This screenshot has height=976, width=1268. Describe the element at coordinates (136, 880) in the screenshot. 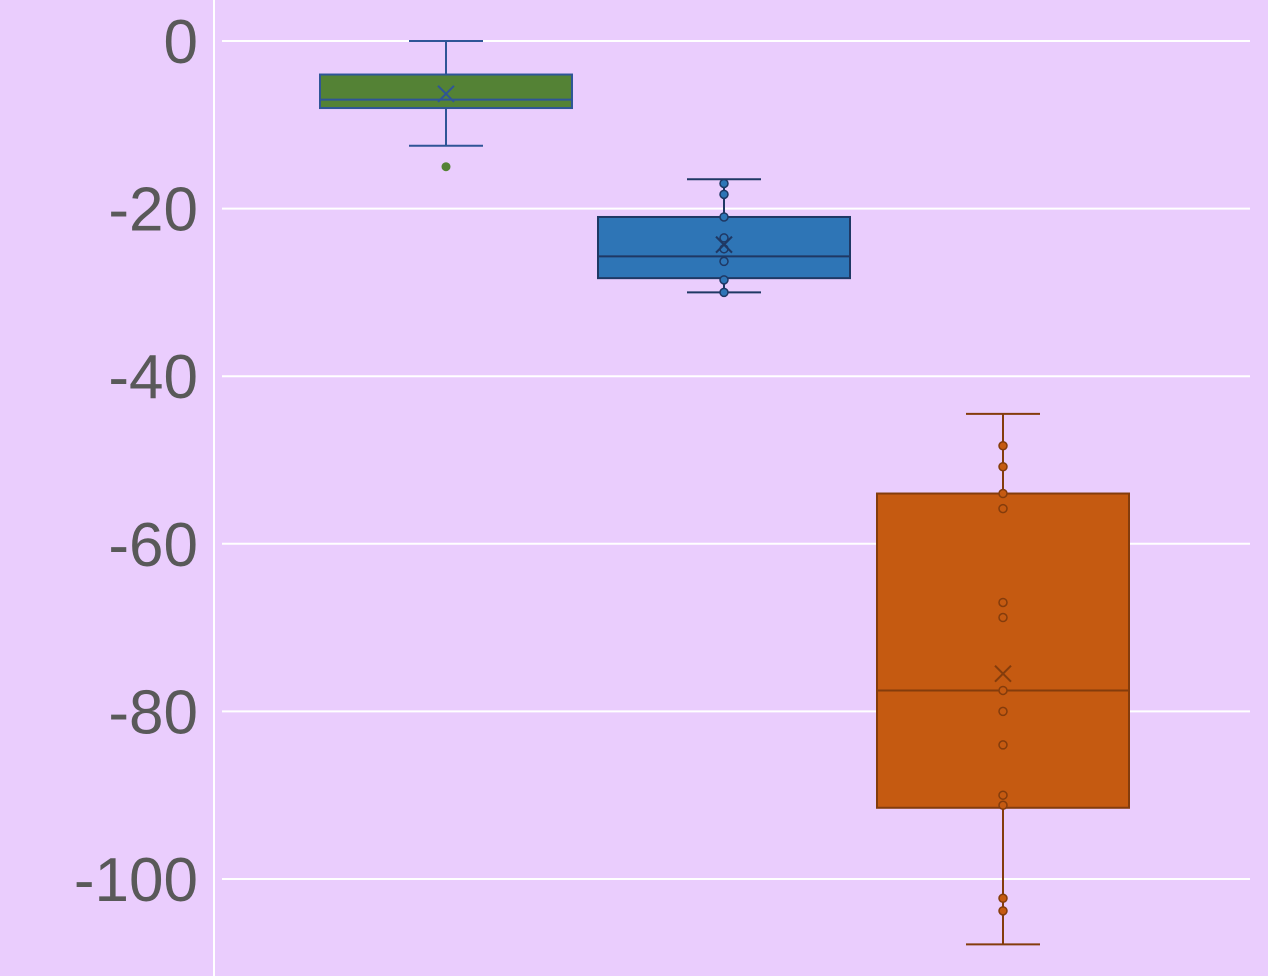

I see `y-tick-label: -100` at that location.